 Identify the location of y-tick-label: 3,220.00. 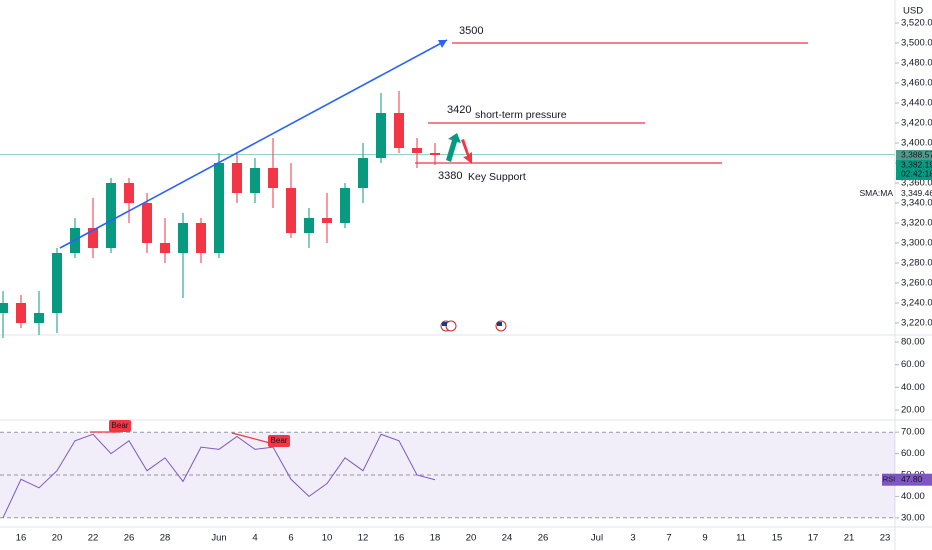
(916, 323).